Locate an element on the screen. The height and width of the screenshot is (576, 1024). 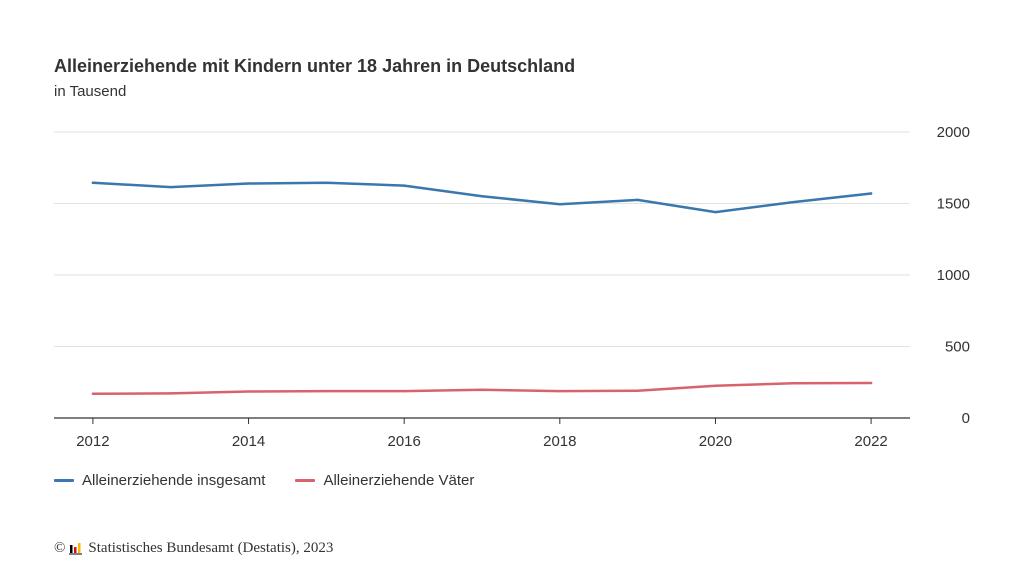
data-point-1-2018 is located at coordinates (560, 391).